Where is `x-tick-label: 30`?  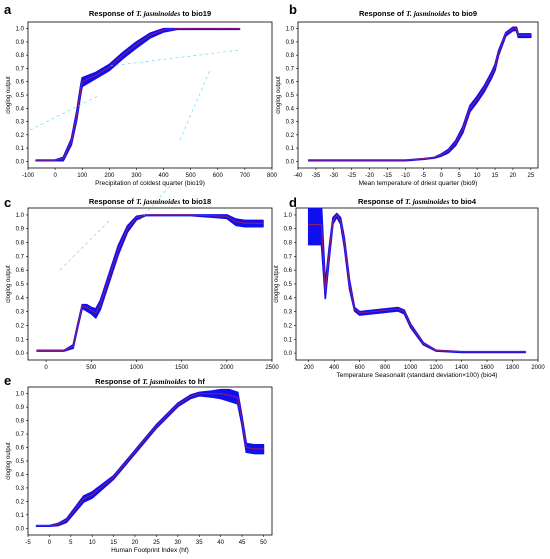
x-tick-label: 30 is located at coordinates (177, 543).